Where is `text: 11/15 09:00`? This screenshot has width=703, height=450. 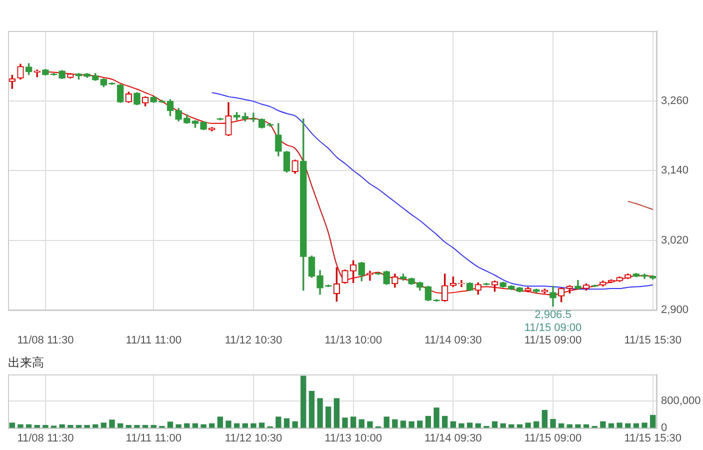 text: 11/15 09:00 is located at coordinates (553, 328).